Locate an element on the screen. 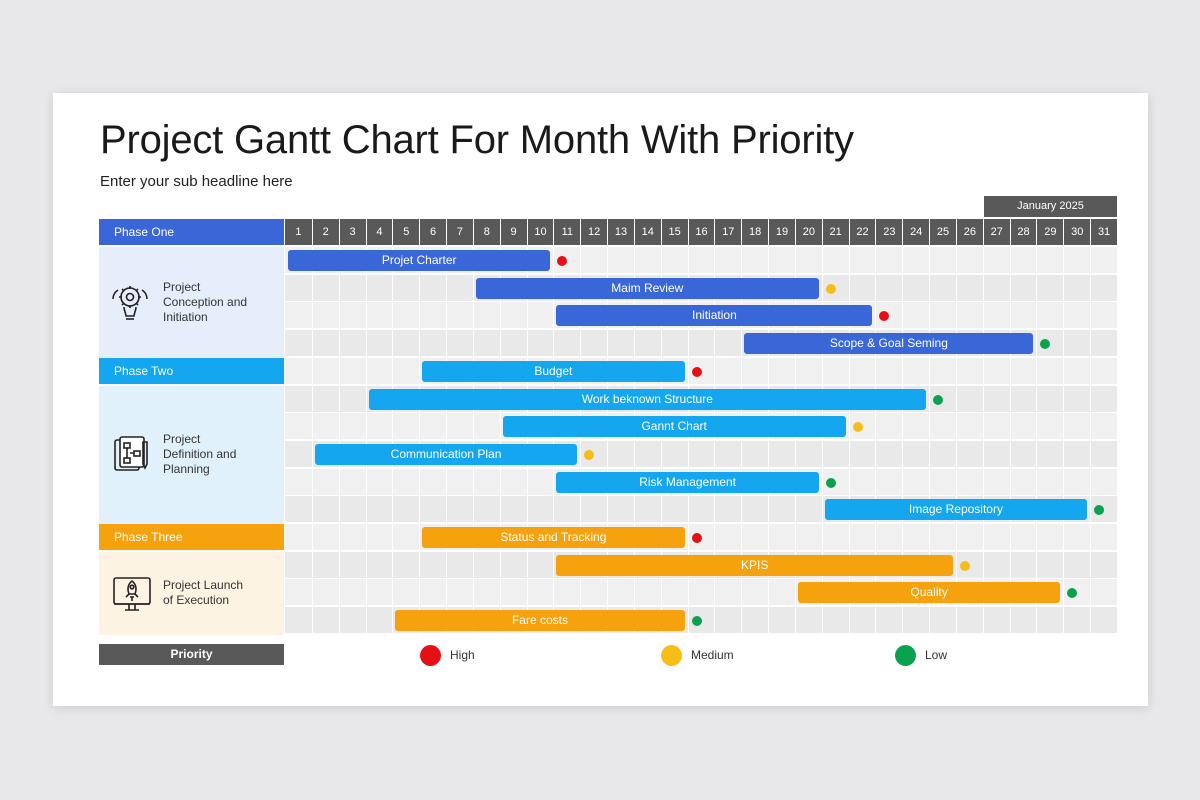 This screenshot has width=1200, height=800. phase-description-line: Project Launch is located at coordinates (203, 585).